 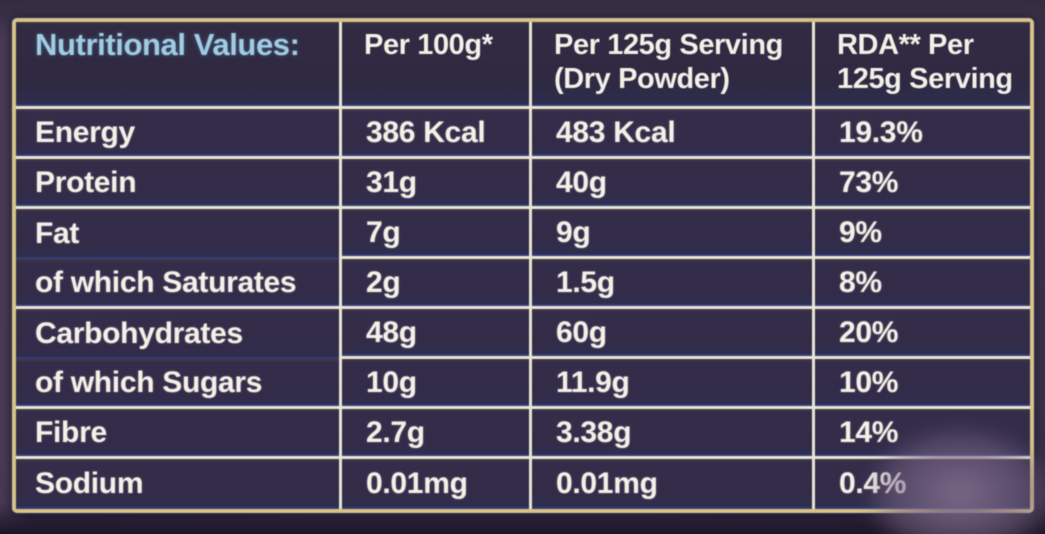 I want to click on table-row: Fat 7g 9g 9%, so click(x=523, y=234).